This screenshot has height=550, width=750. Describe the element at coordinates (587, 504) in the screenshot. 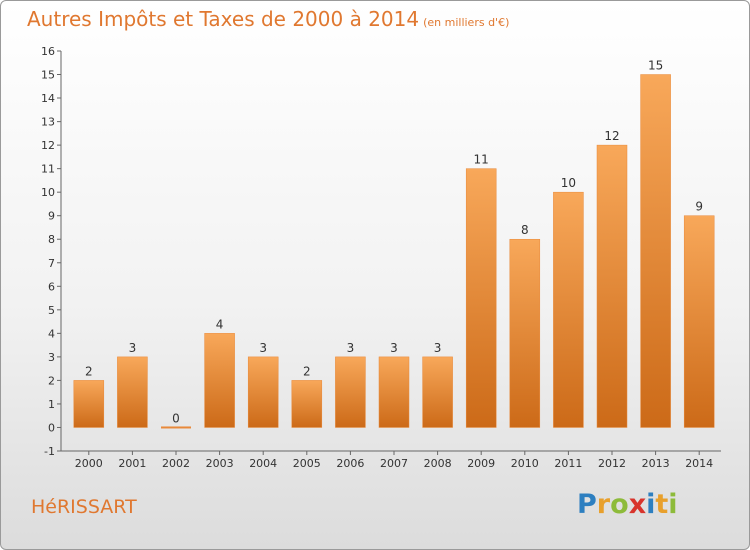

I see `logo-letter: P` at that location.